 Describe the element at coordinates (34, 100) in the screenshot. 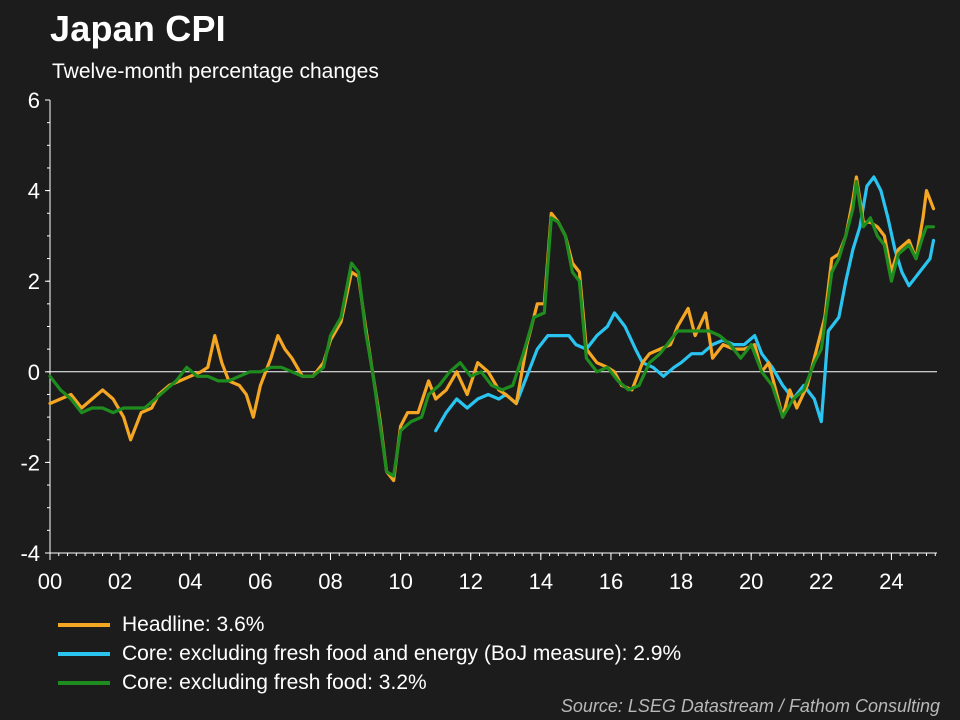

I see `y-tick-label: 6` at that location.